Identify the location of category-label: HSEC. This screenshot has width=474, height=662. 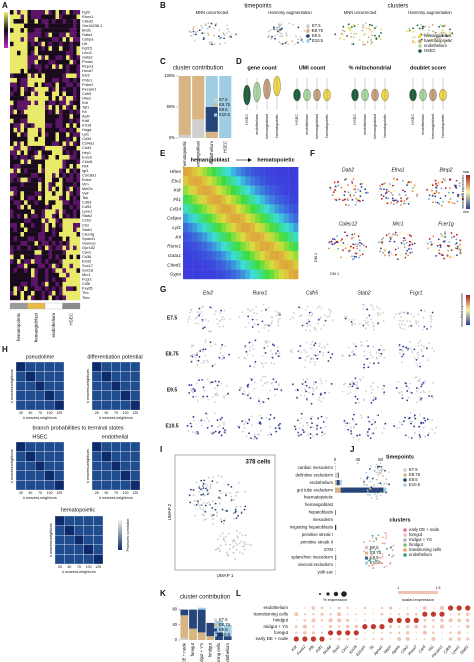
(224, 147).